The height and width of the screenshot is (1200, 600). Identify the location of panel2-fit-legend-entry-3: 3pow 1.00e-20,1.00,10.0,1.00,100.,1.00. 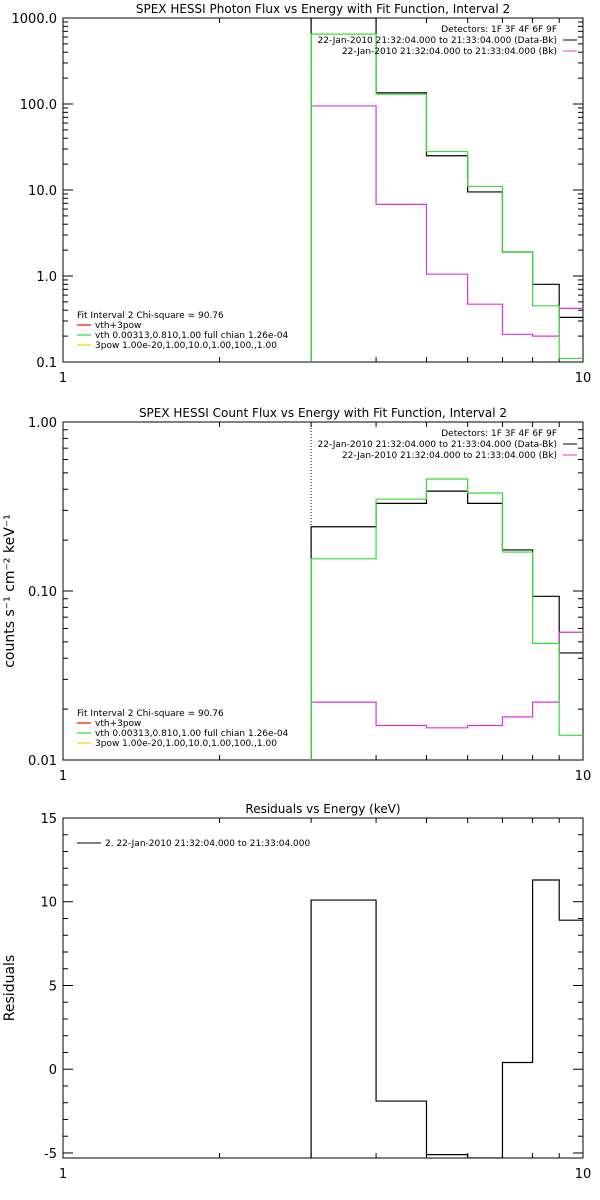
(186, 744).